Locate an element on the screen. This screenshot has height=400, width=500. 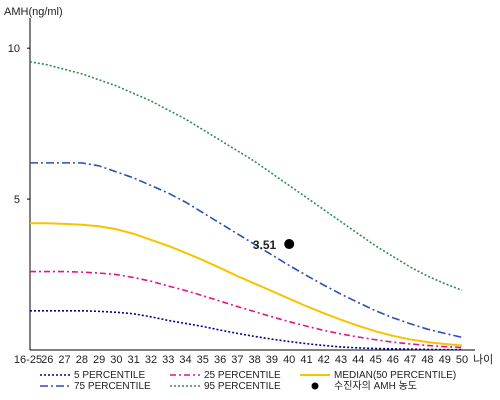
legend-point-swatch is located at coordinates (315, 386).